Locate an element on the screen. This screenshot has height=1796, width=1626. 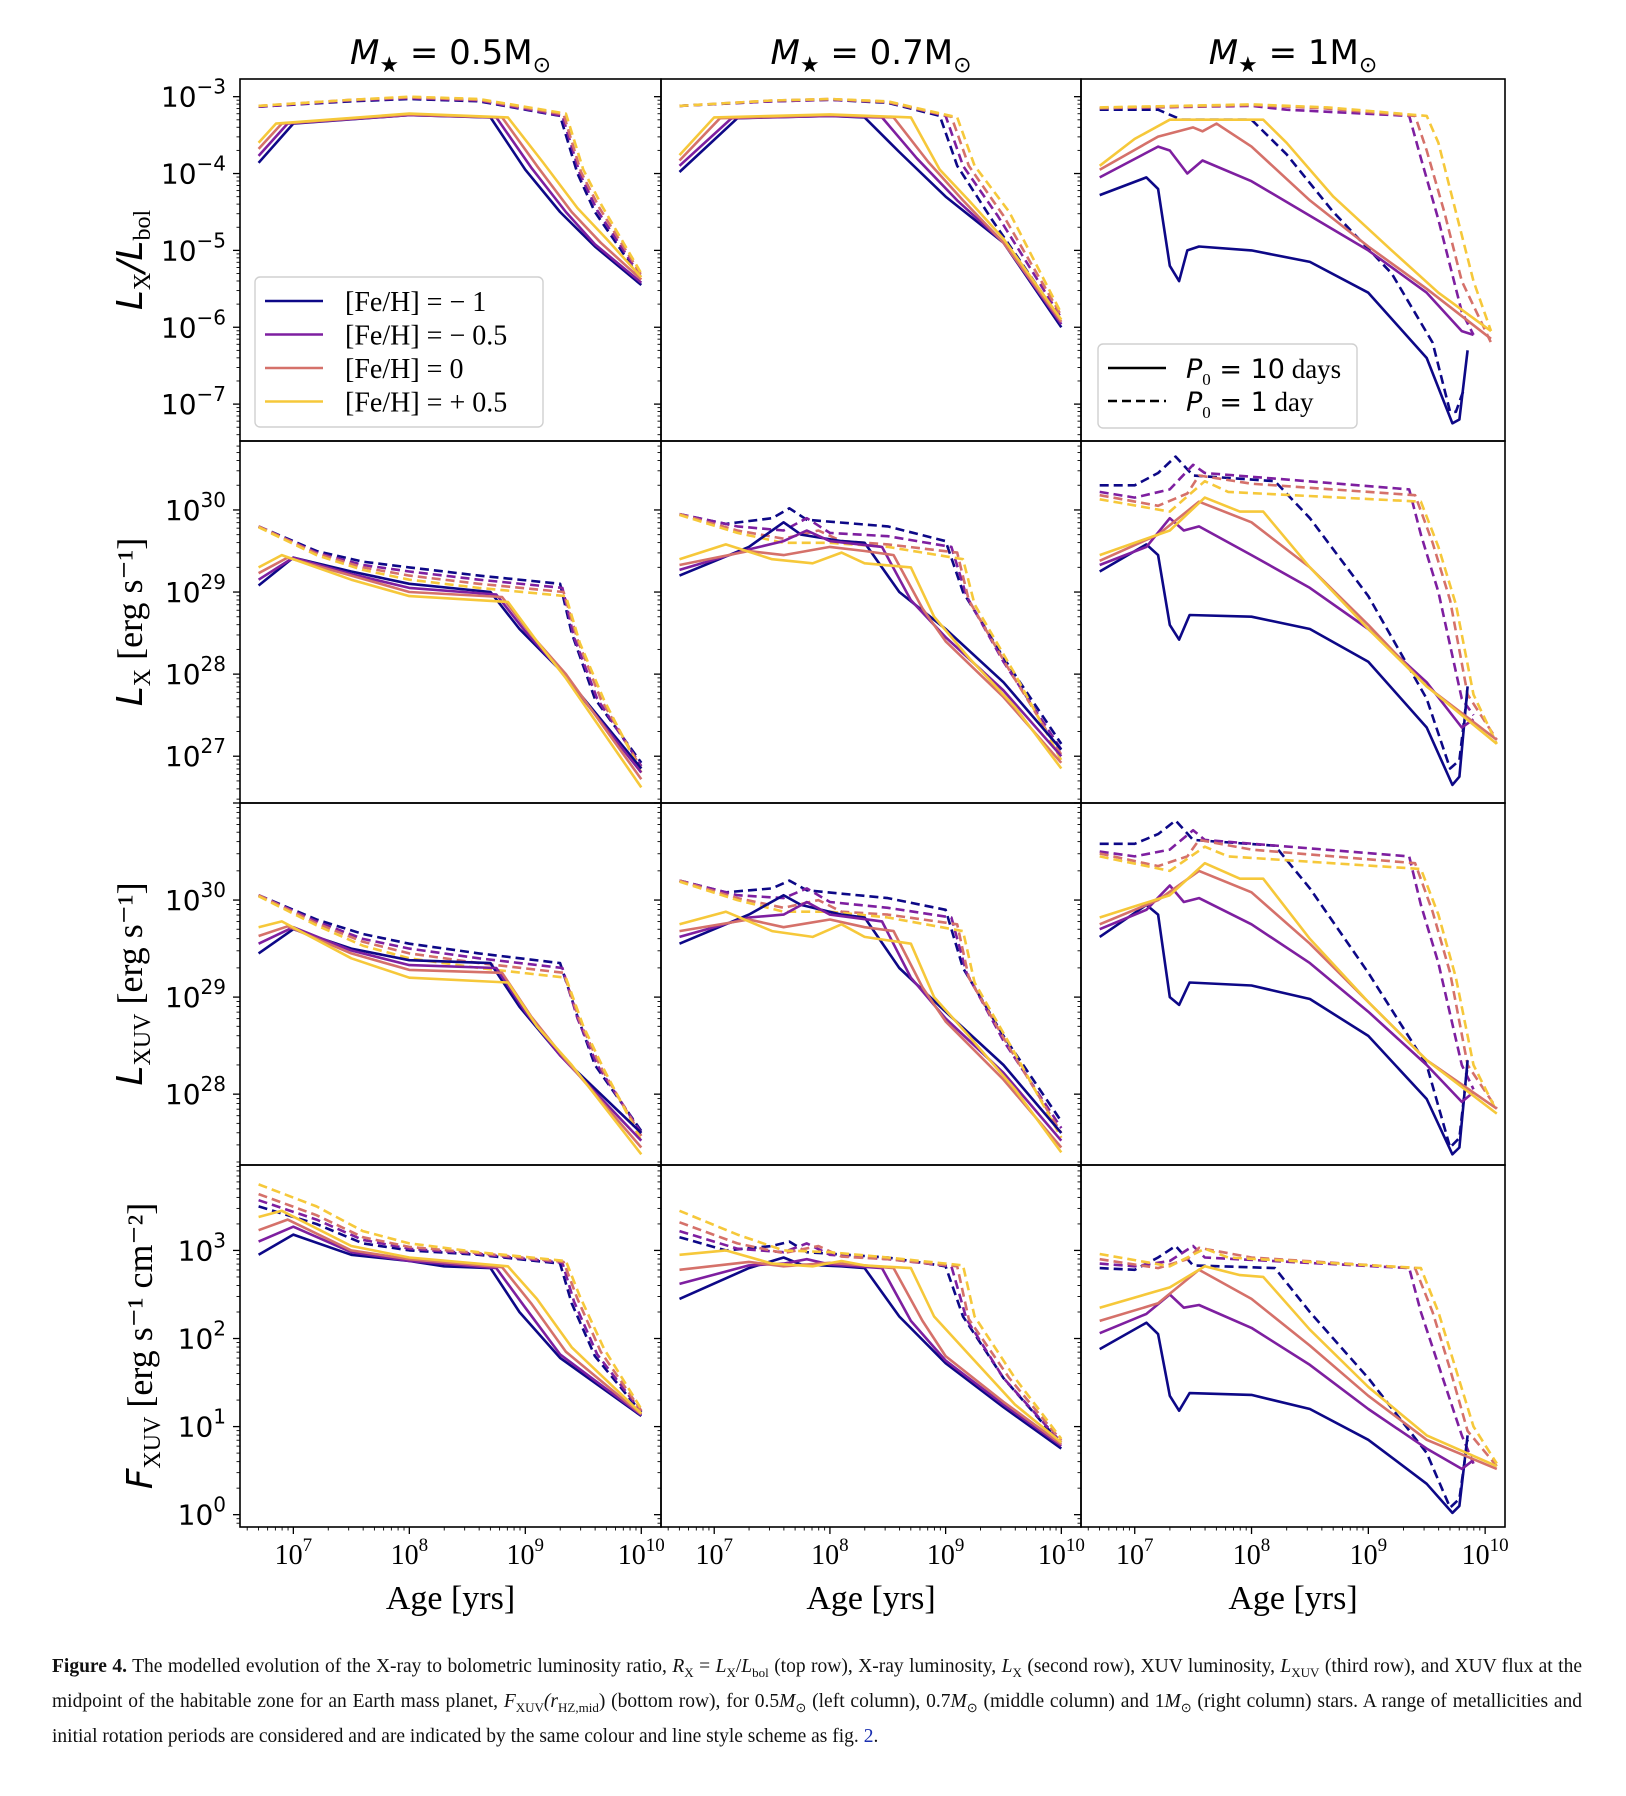
panel-r2-c3 is located at coordinates (1290, 622).